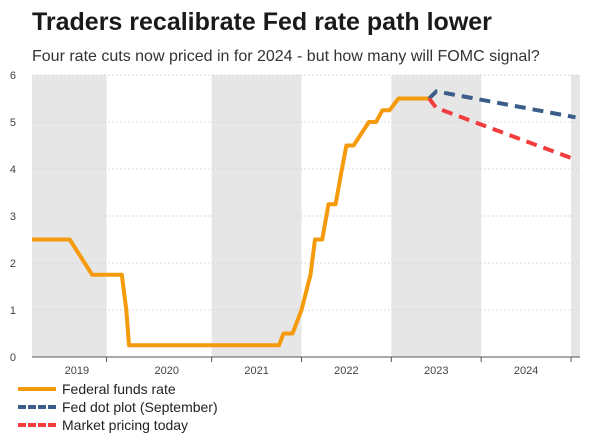 The width and height of the screenshot is (601, 435). What do you see at coordinates (140, 407) in the screenshot?
I see `legend-label-dot-plot: Fed dot plot (September)` at bounding box center [140, 407].